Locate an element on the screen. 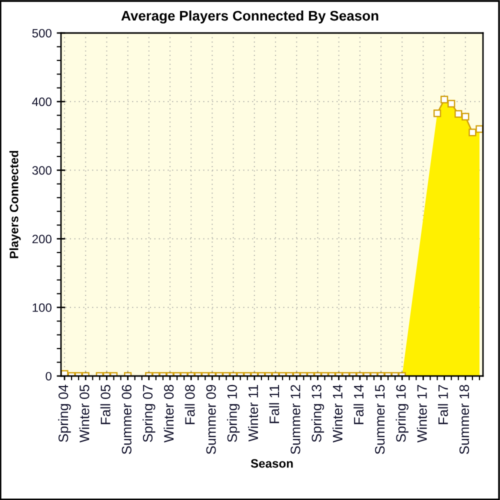 The image size is (500, 500). x-tick-label: Spring 04 is located at coordinates (64, 413).